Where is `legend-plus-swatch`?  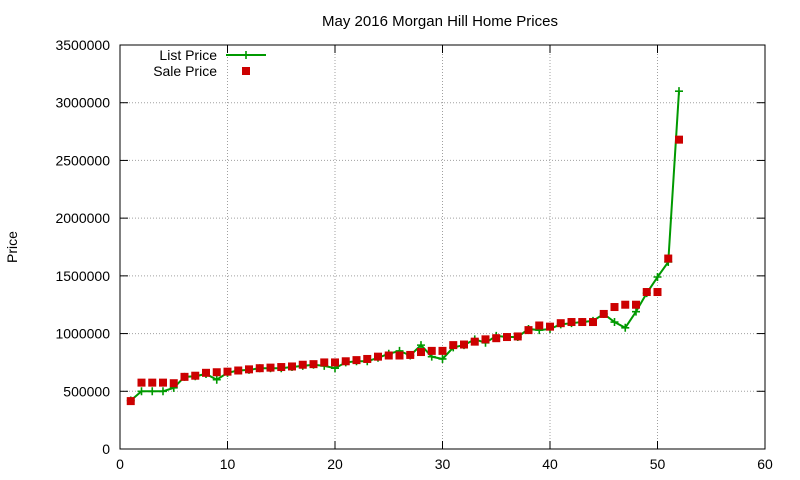
legend-plus-swatch is located at coordinates (246, 55).